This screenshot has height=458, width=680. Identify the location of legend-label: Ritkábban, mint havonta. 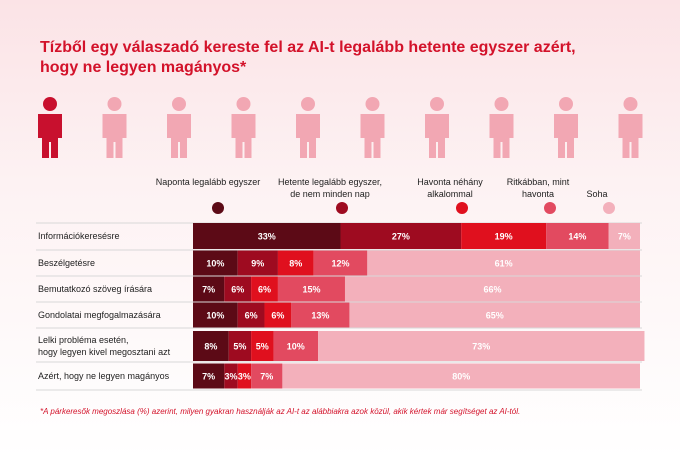
(538, 188).